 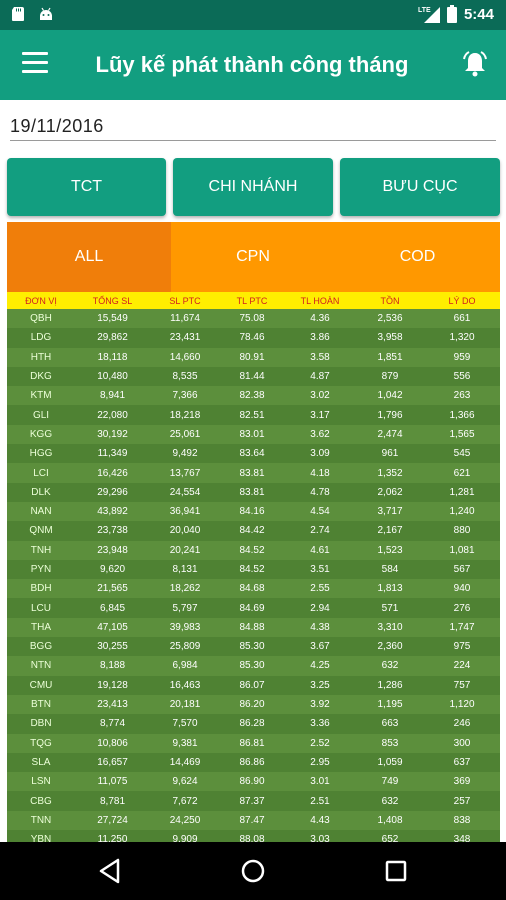 What do you see at coordinates (253, 511) in the screenshot?
I see `table-row: NAN 43,892 36,941 84.16 4.54 3,717 1,240` at bounding box center [253, 511].